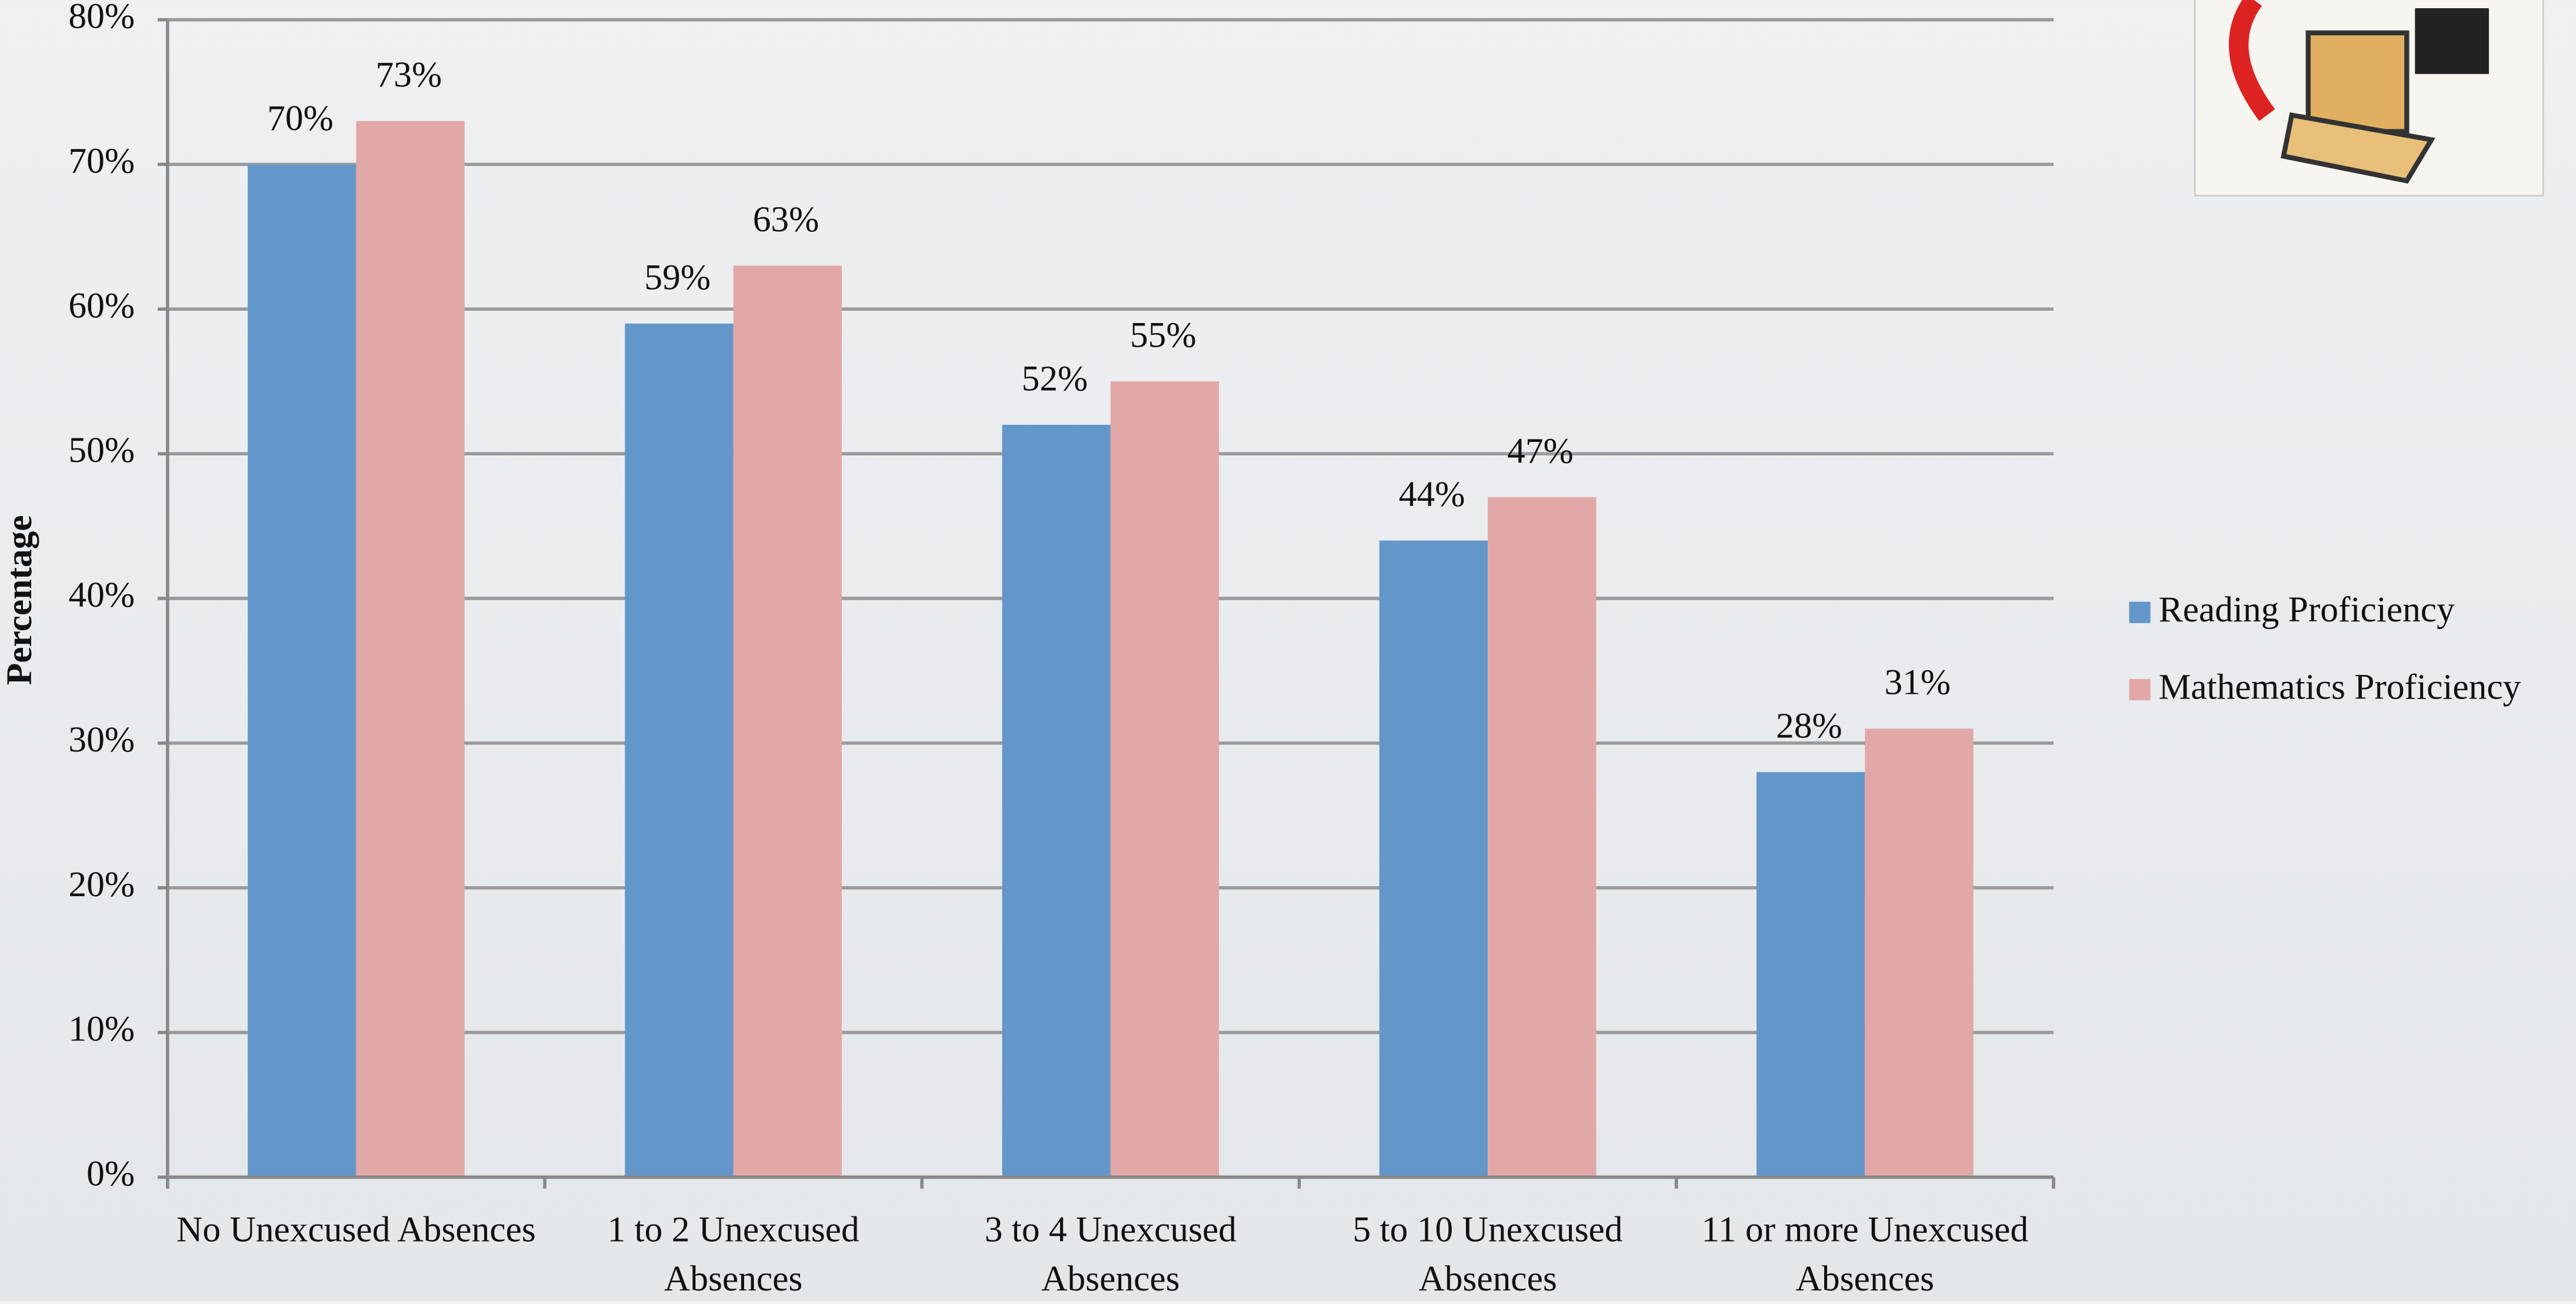  What do you see at coordinates (1865, 1253) in the screenshot?
I see `x-tick-label: 11 or more Unexcused Absences` at bounding box center [1865, 1253].